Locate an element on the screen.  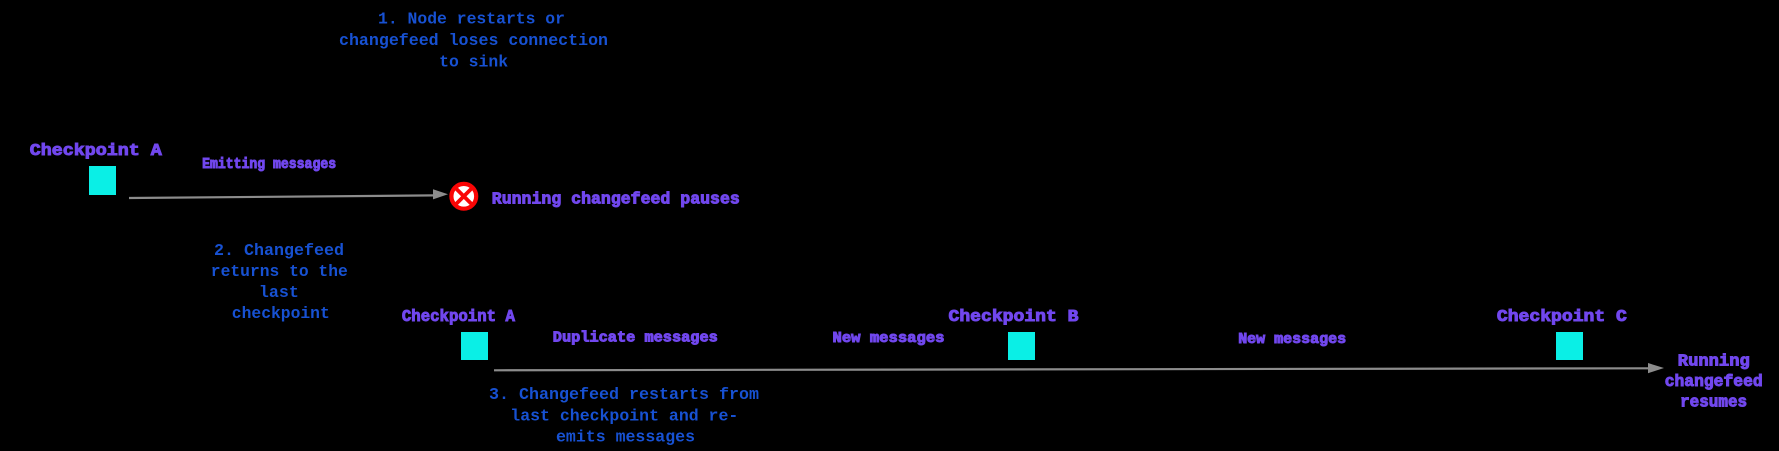
svg-text: Checkpoint B is located at coordinates (1014, 317).